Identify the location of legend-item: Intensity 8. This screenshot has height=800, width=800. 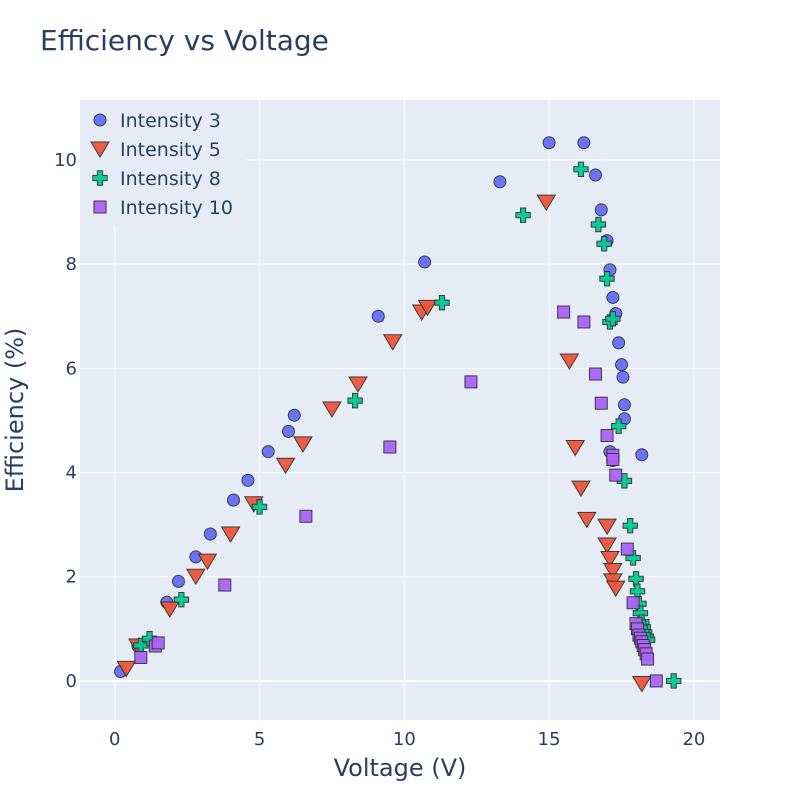
(156, 179).